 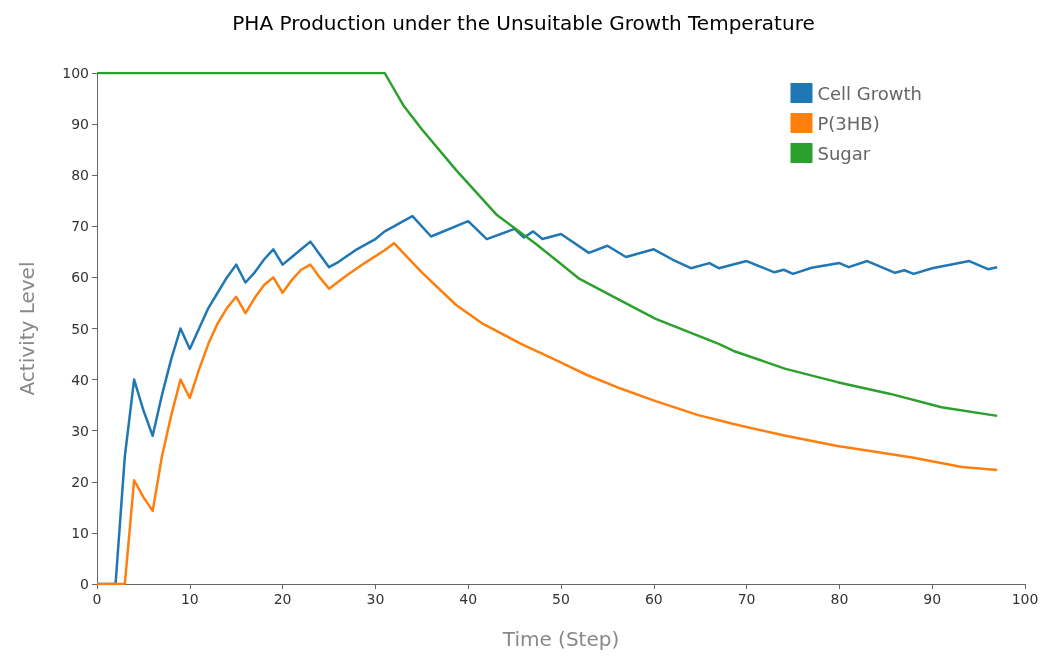 What do you see at coordinates (80, 481) in the screenshot?
I see `y-tick-label: 20` at bounding box center [80, 481].